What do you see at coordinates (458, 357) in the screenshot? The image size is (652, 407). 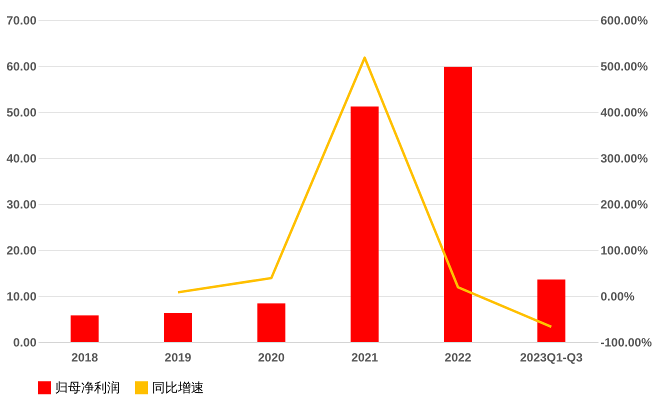 I see `x-tick-label: 2022` at bounding box center [458, 357].